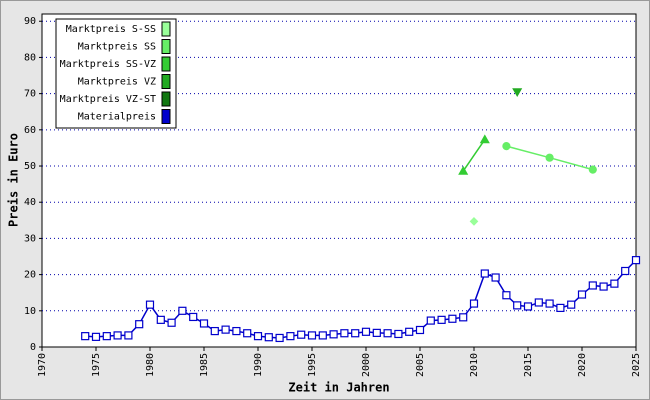  Describe the element at coordinates (366, 365) in the screenshot. I see `x-tick-label: 2000` at that location.